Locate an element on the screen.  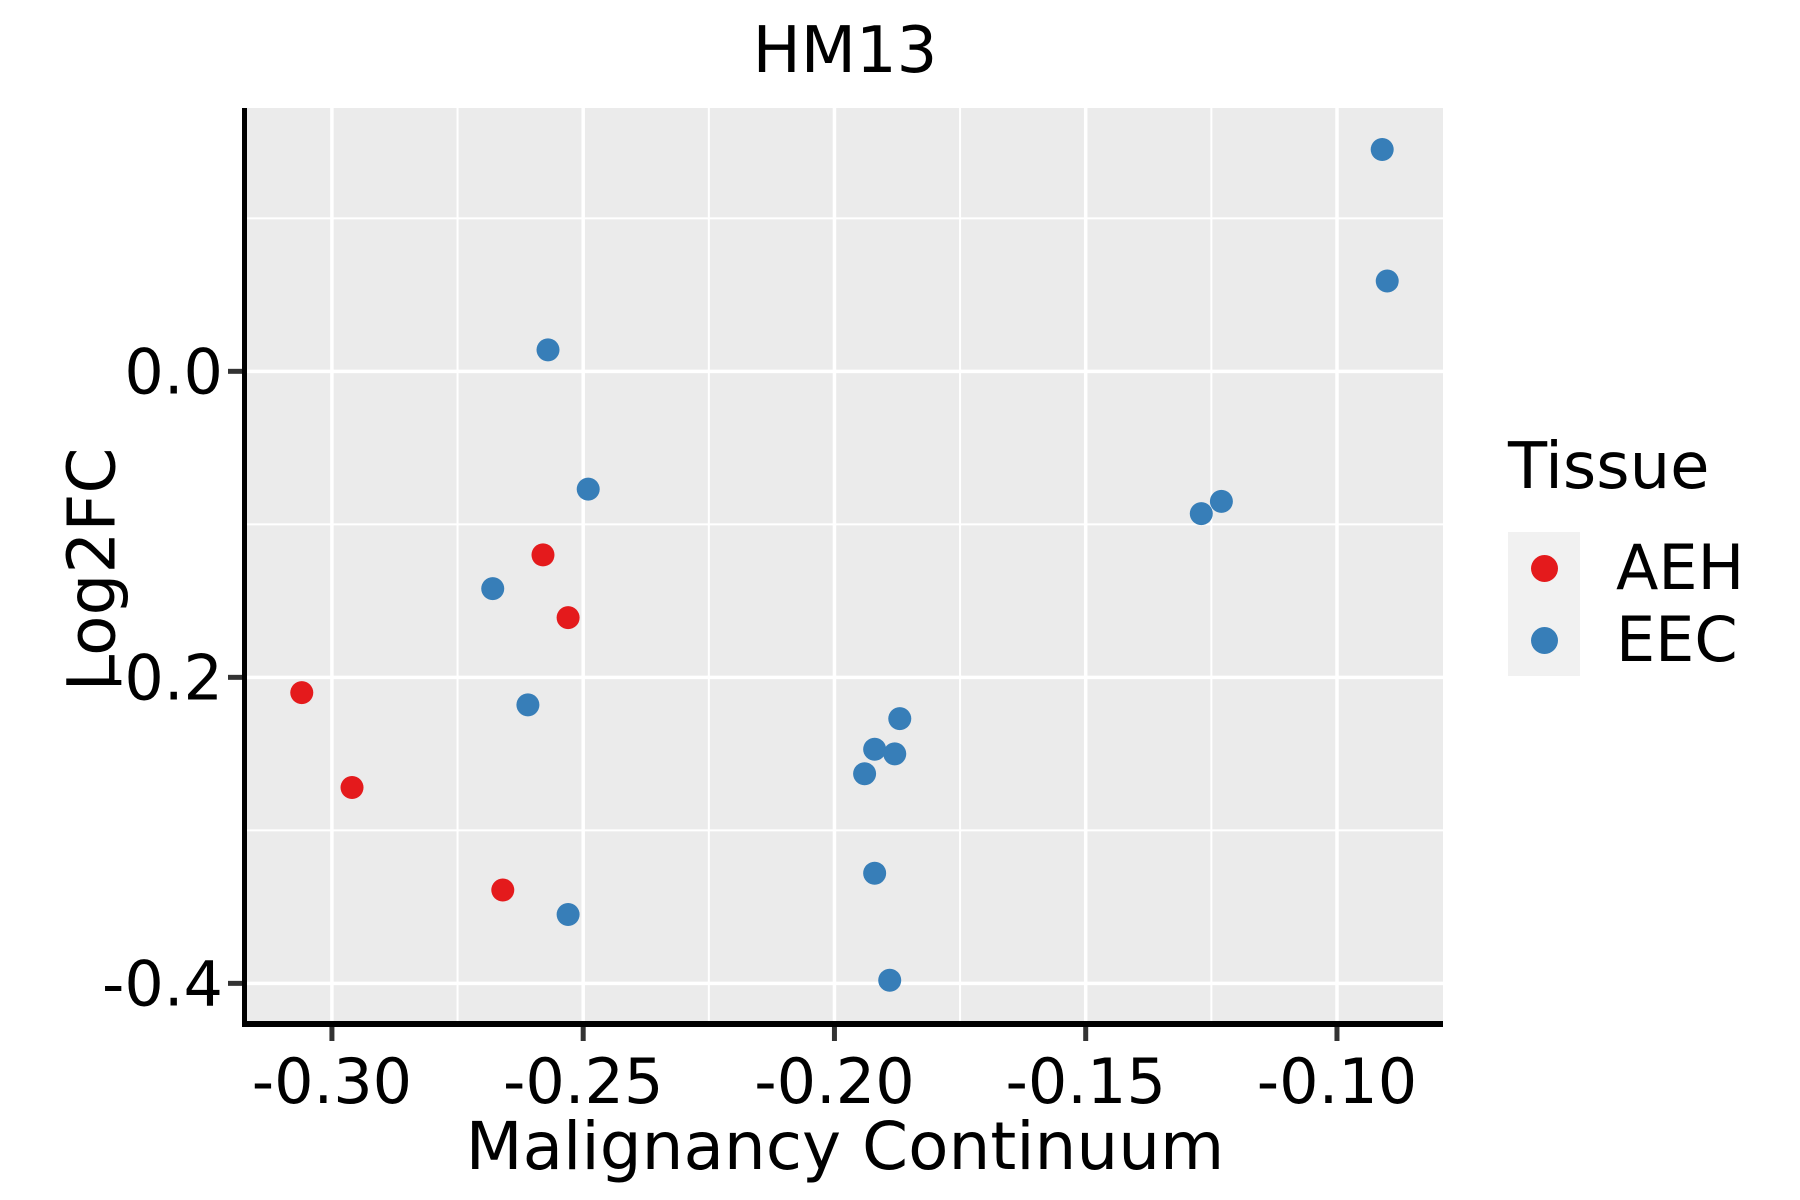
x-tick-label: -0.25 is located at coordinates (583, 1081).